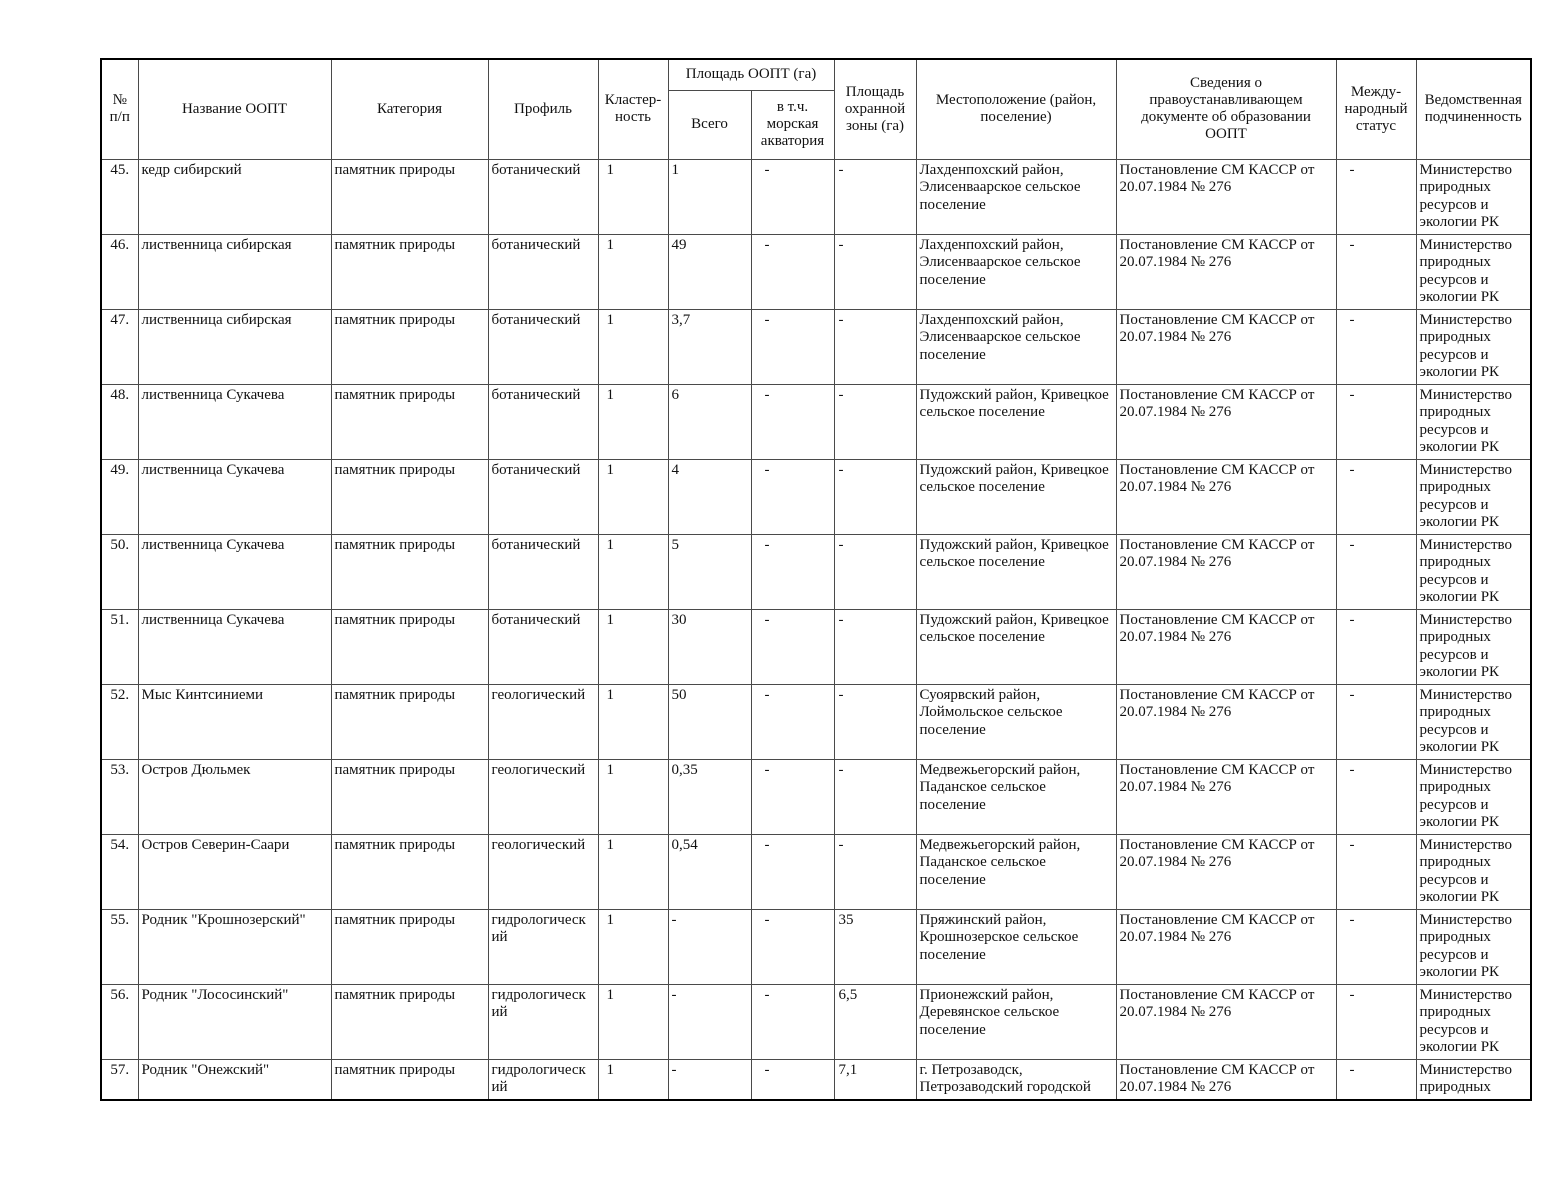  Describe the element at coordinates (792, 124) in the screenshot. I see `col-header-area-marine: в т.ч. морская акватория` at that location.